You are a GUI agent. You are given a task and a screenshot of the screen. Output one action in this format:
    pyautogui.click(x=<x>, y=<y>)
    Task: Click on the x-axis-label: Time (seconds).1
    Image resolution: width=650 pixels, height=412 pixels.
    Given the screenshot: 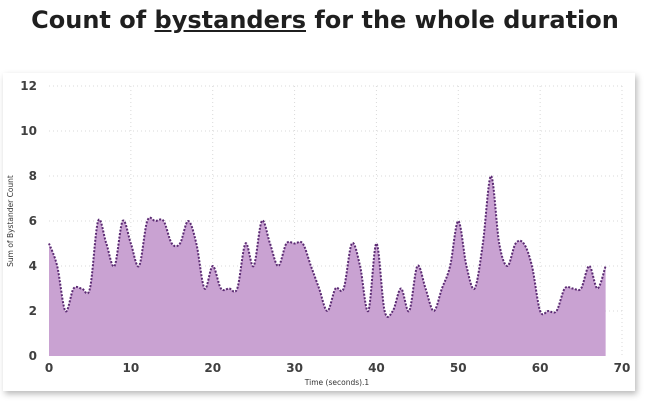 What is the action you would take?
    pyautogui.click(x=337, y=382)
    